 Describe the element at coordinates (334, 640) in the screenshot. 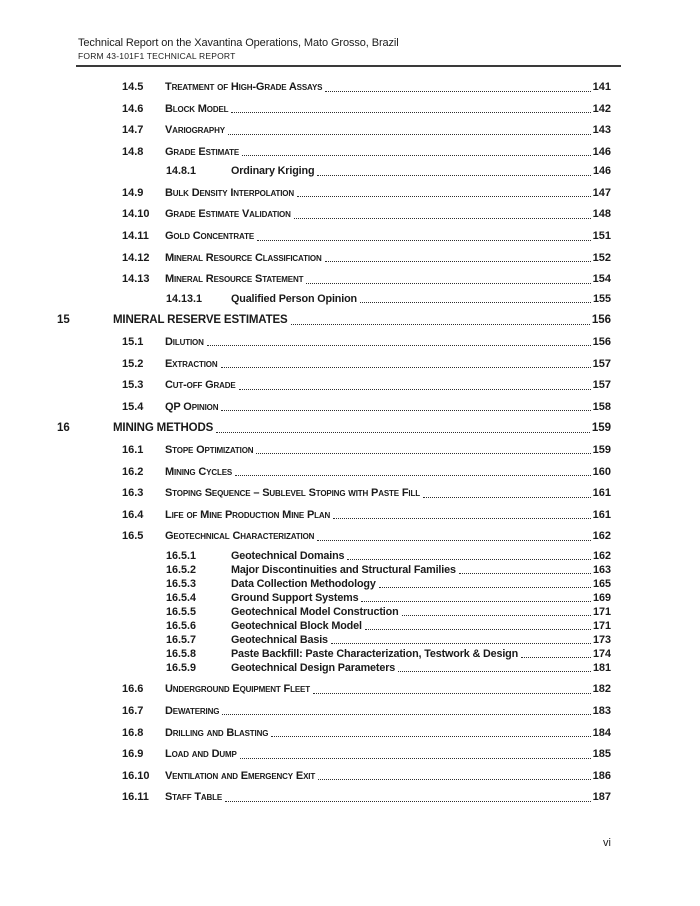

I see `toc-entry: 16.5.7 Geotechnical Basis 173` at that location.